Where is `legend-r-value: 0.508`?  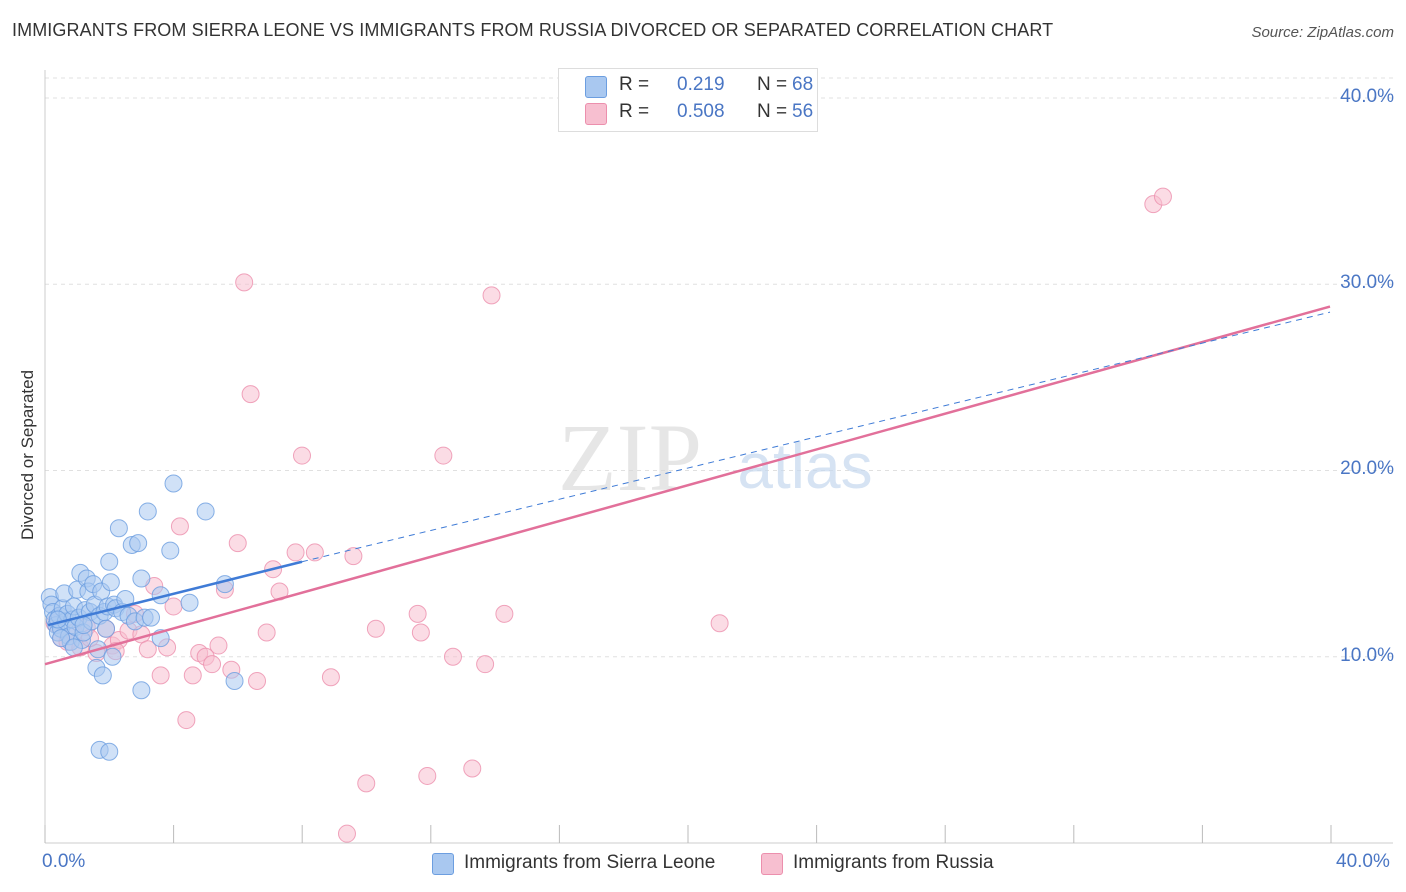
legend-r-value: 0.508 is located at coordinates (701, 111).